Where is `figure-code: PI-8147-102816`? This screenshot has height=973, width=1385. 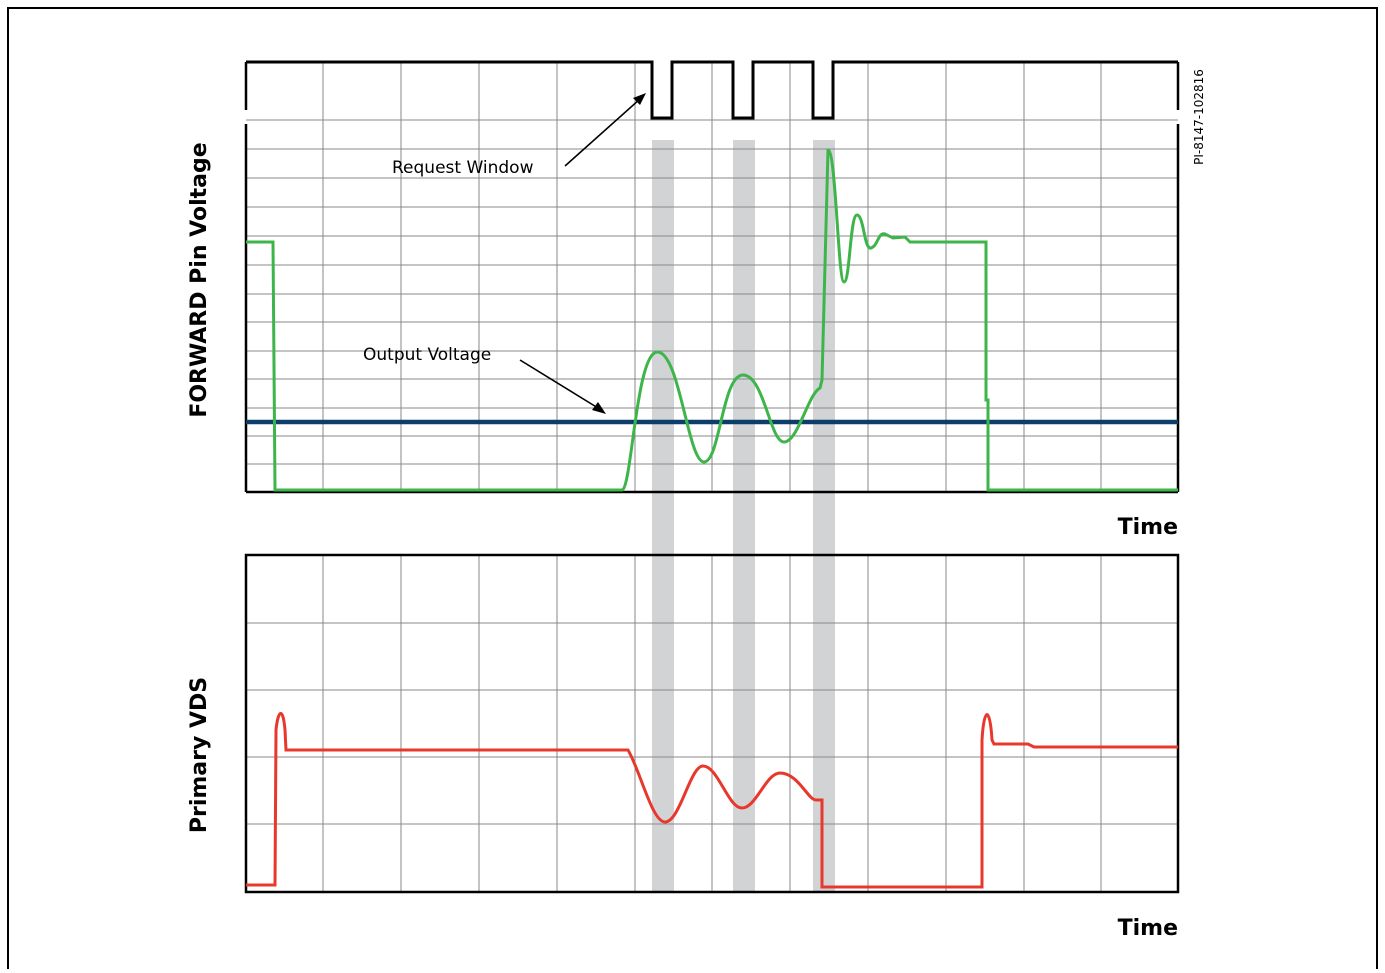 figure-code: PI-8147-102816 is located at coordinates (1199, 117).